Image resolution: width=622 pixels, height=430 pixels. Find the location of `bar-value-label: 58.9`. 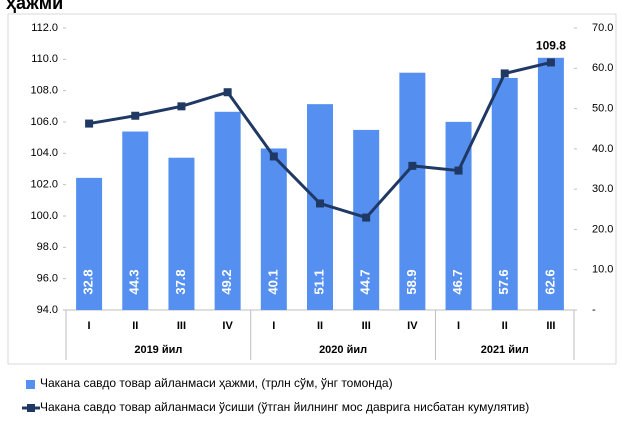

bar-value-label: 58.9 is located at coordinates (411, 281).